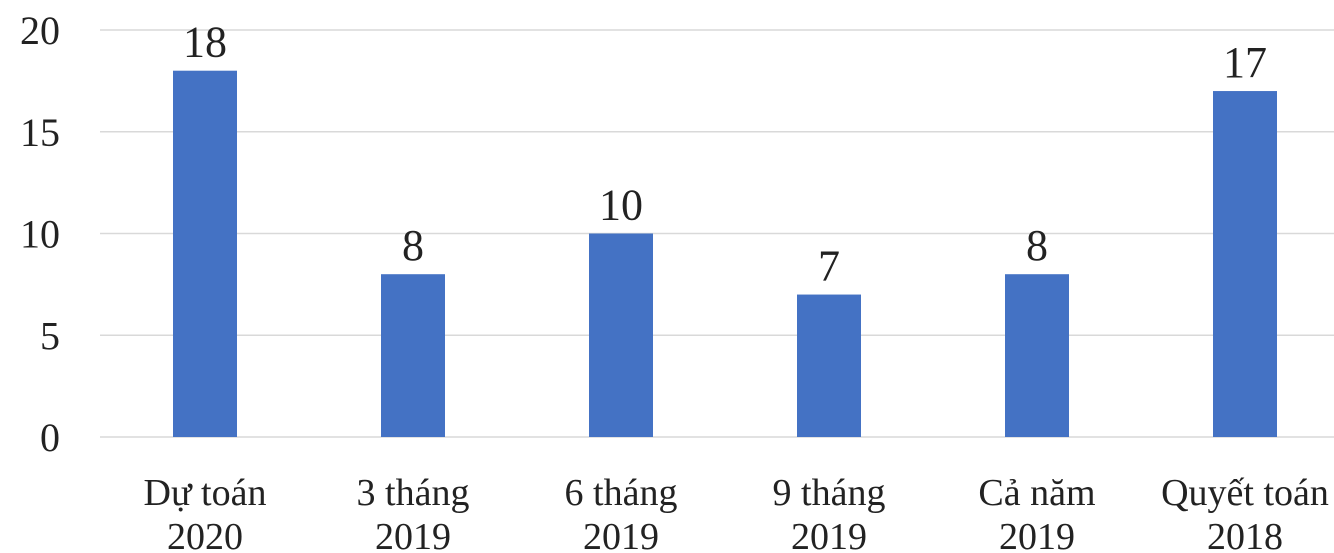 This screenshot has width=1334, height=553. I want to click on y-tick-label: 5, so click(50, 335).